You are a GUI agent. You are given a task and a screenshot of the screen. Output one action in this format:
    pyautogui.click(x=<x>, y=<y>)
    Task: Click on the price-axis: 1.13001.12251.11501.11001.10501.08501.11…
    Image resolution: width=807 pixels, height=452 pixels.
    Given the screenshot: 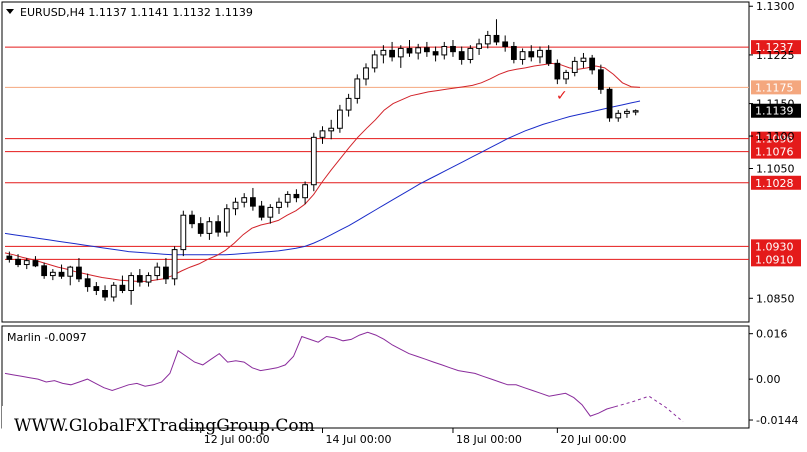 What is the action you would take?
    pyautogui.click(x=775, y=152)
    